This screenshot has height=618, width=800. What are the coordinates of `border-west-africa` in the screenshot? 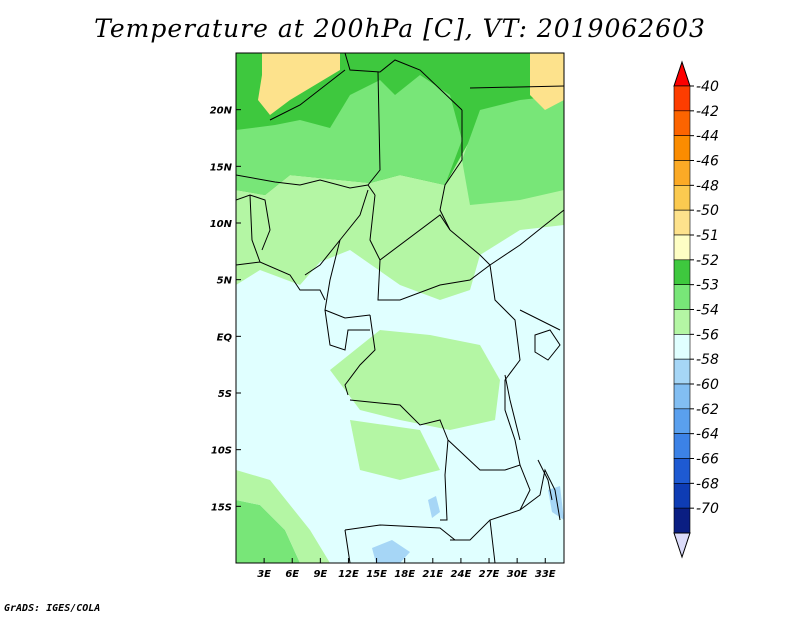 It's located at (253, 222).